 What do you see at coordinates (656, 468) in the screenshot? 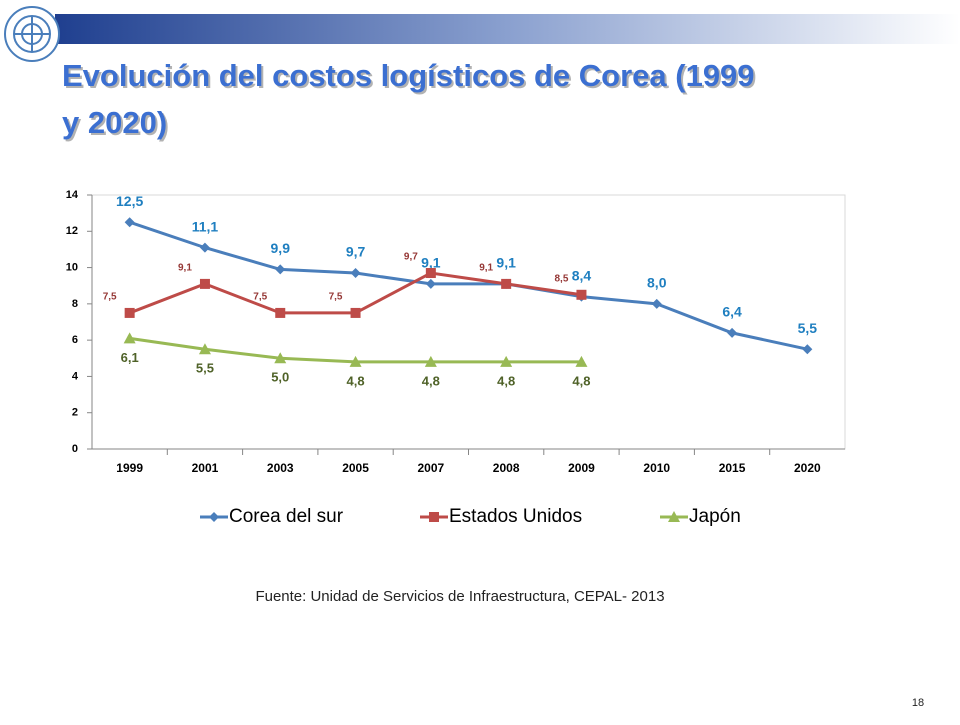
I see `x-tick-label: 2010` at bounding box center [656, 468].